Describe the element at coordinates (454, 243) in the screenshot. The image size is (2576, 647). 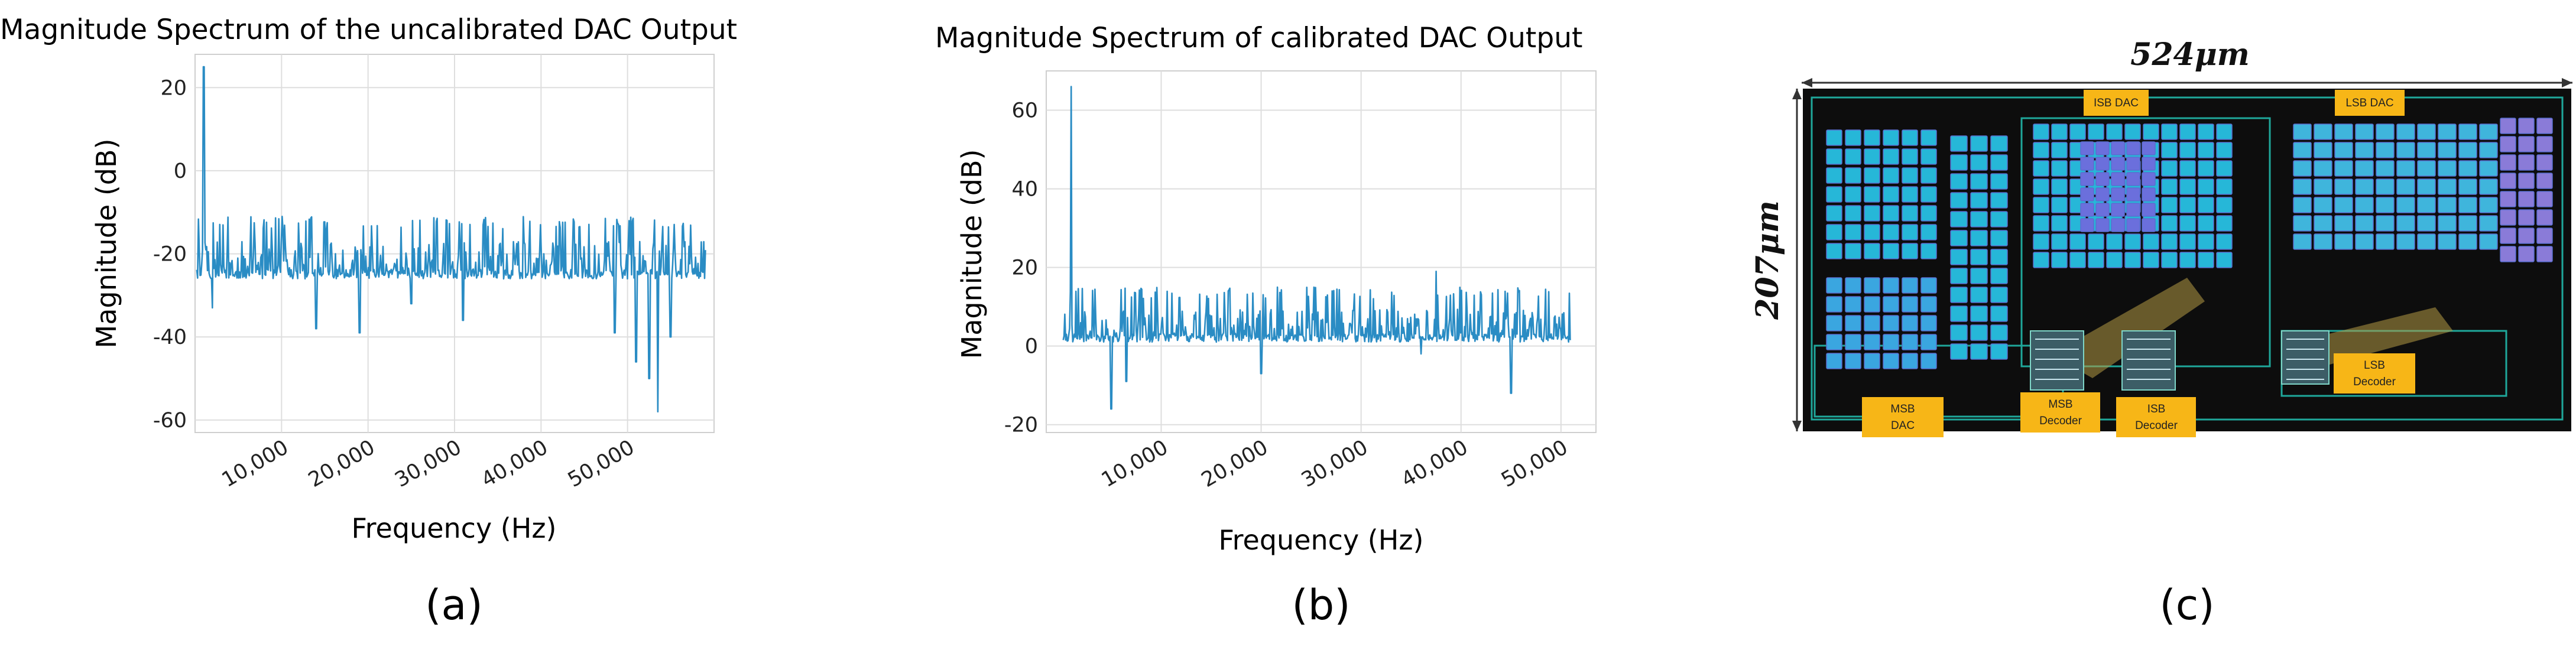
I see `chart-a-grid` at that location.